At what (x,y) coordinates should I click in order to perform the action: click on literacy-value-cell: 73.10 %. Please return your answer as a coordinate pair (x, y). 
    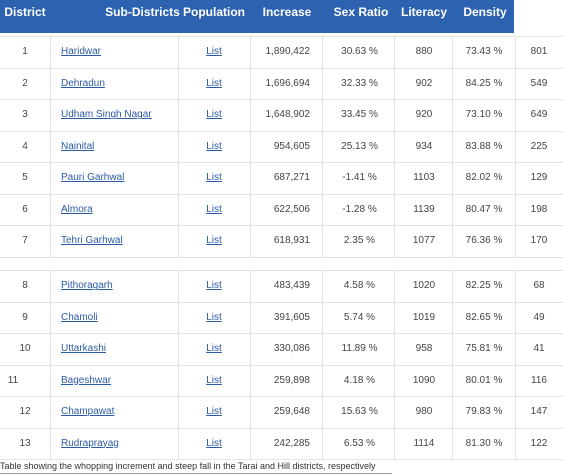
    Looking at the image, I should click on (484, 115).